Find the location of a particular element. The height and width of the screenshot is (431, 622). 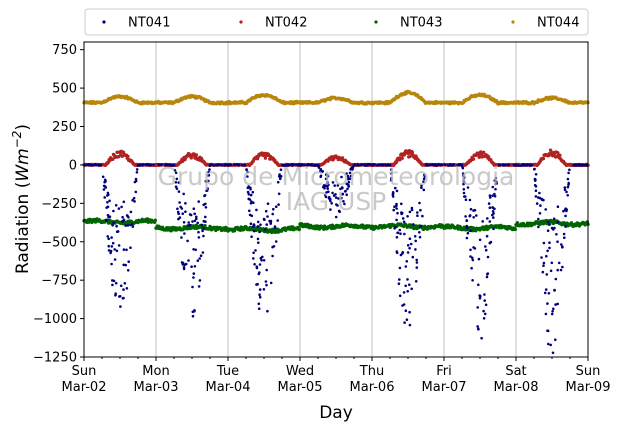

legend-marker-nt042 is located at coordinates (241, 22).